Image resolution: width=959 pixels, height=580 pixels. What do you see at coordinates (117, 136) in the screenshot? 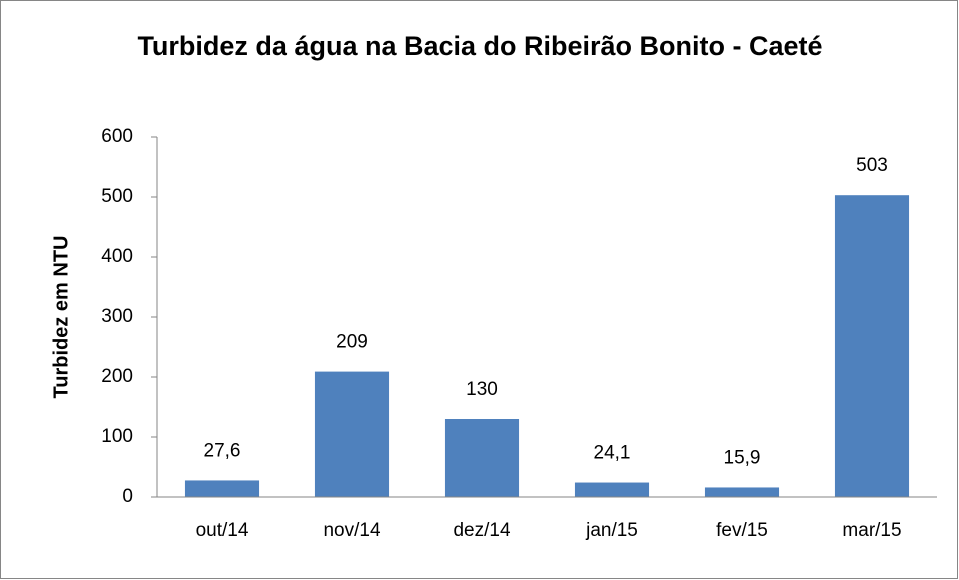
I see `y-tick-label: 600` at bounding box center [117, 136].